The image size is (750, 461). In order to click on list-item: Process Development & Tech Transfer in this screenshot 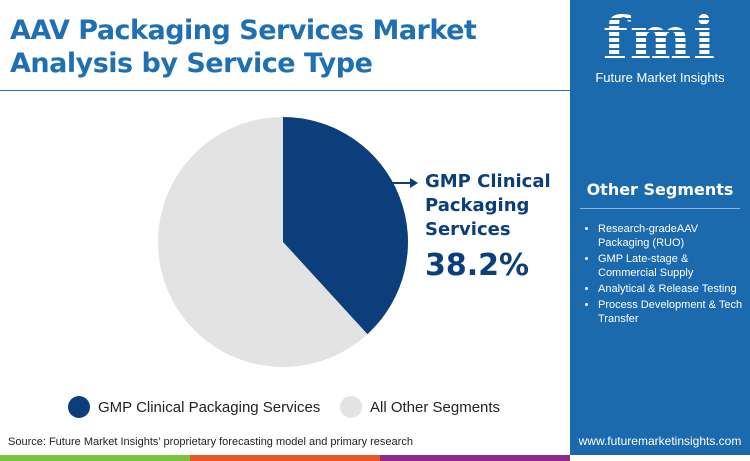, I will do `click(673, 312)`.